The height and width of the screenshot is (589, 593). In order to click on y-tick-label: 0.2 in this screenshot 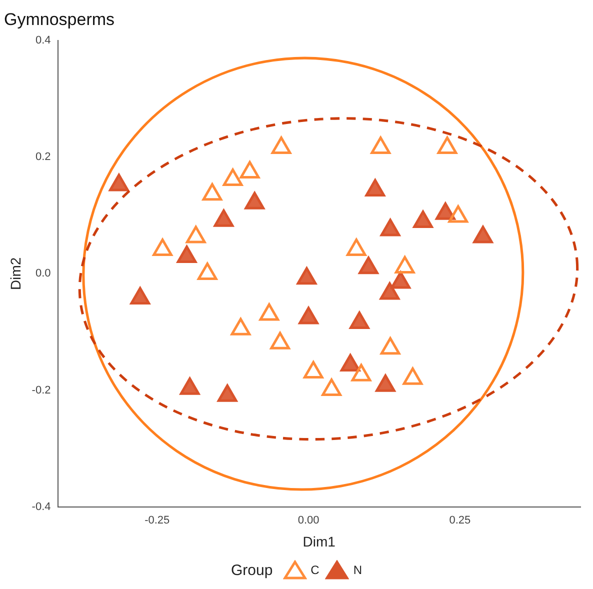, I will do `click(43, 157)`.